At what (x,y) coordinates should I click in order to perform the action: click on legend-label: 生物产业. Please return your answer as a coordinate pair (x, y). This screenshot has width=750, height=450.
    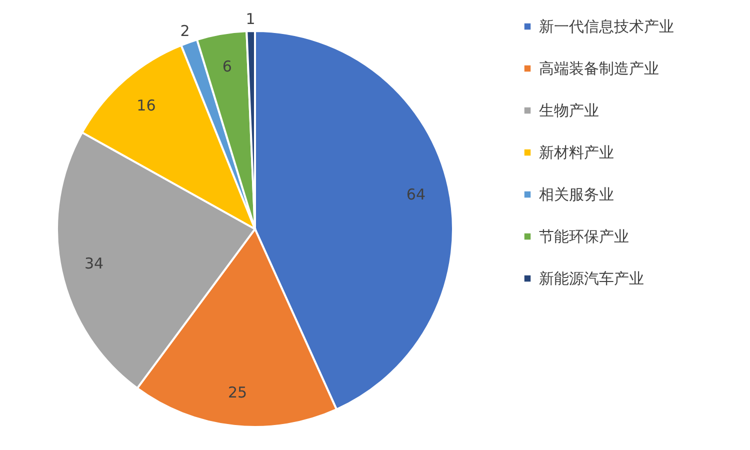
    Looking at the image, I should click on (569, 111).